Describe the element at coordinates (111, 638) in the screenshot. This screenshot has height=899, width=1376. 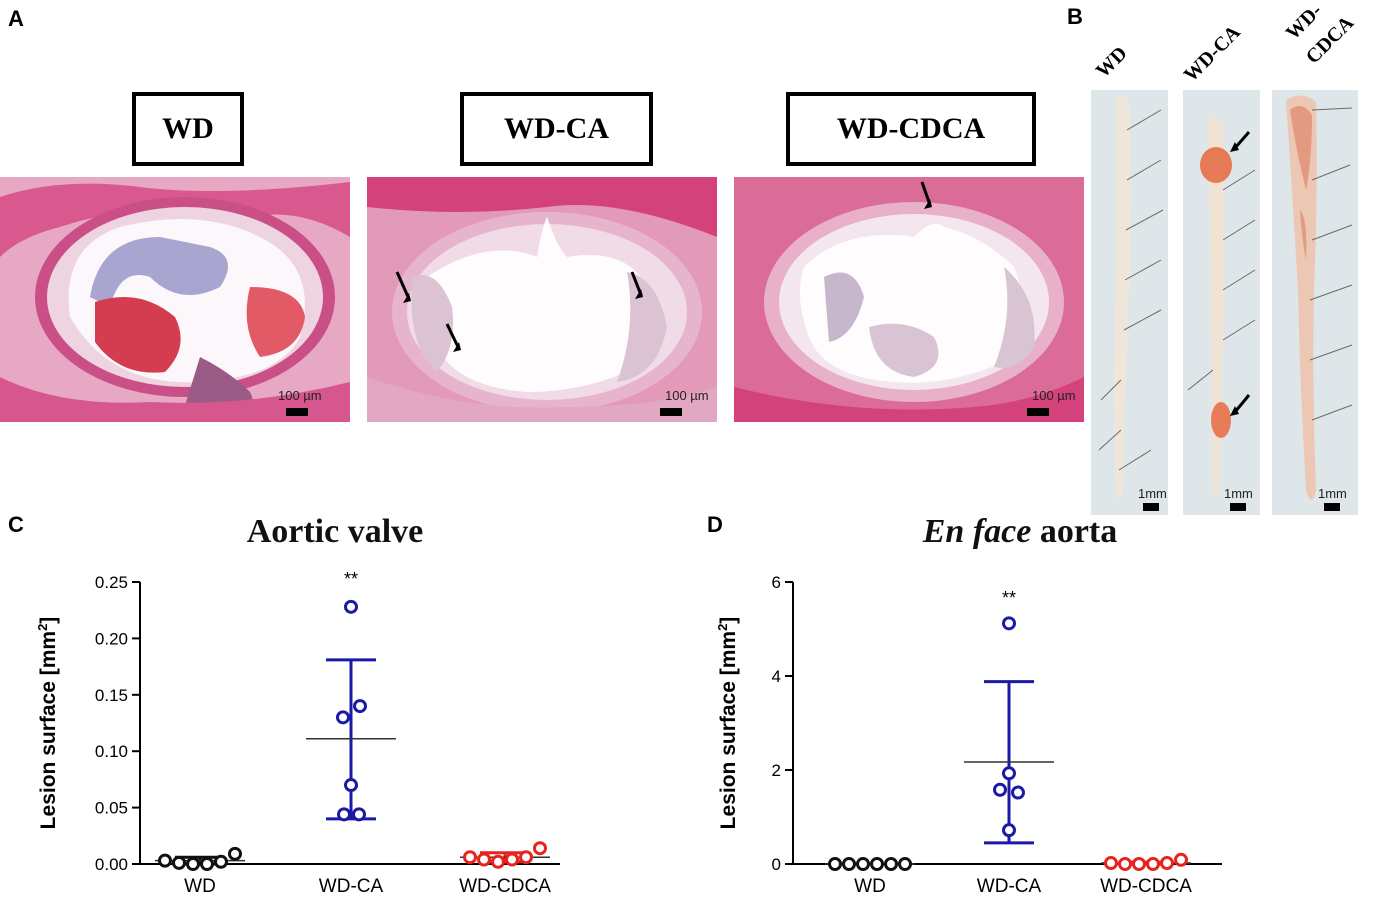
I see `y-tick-label: 0.20` at that location.